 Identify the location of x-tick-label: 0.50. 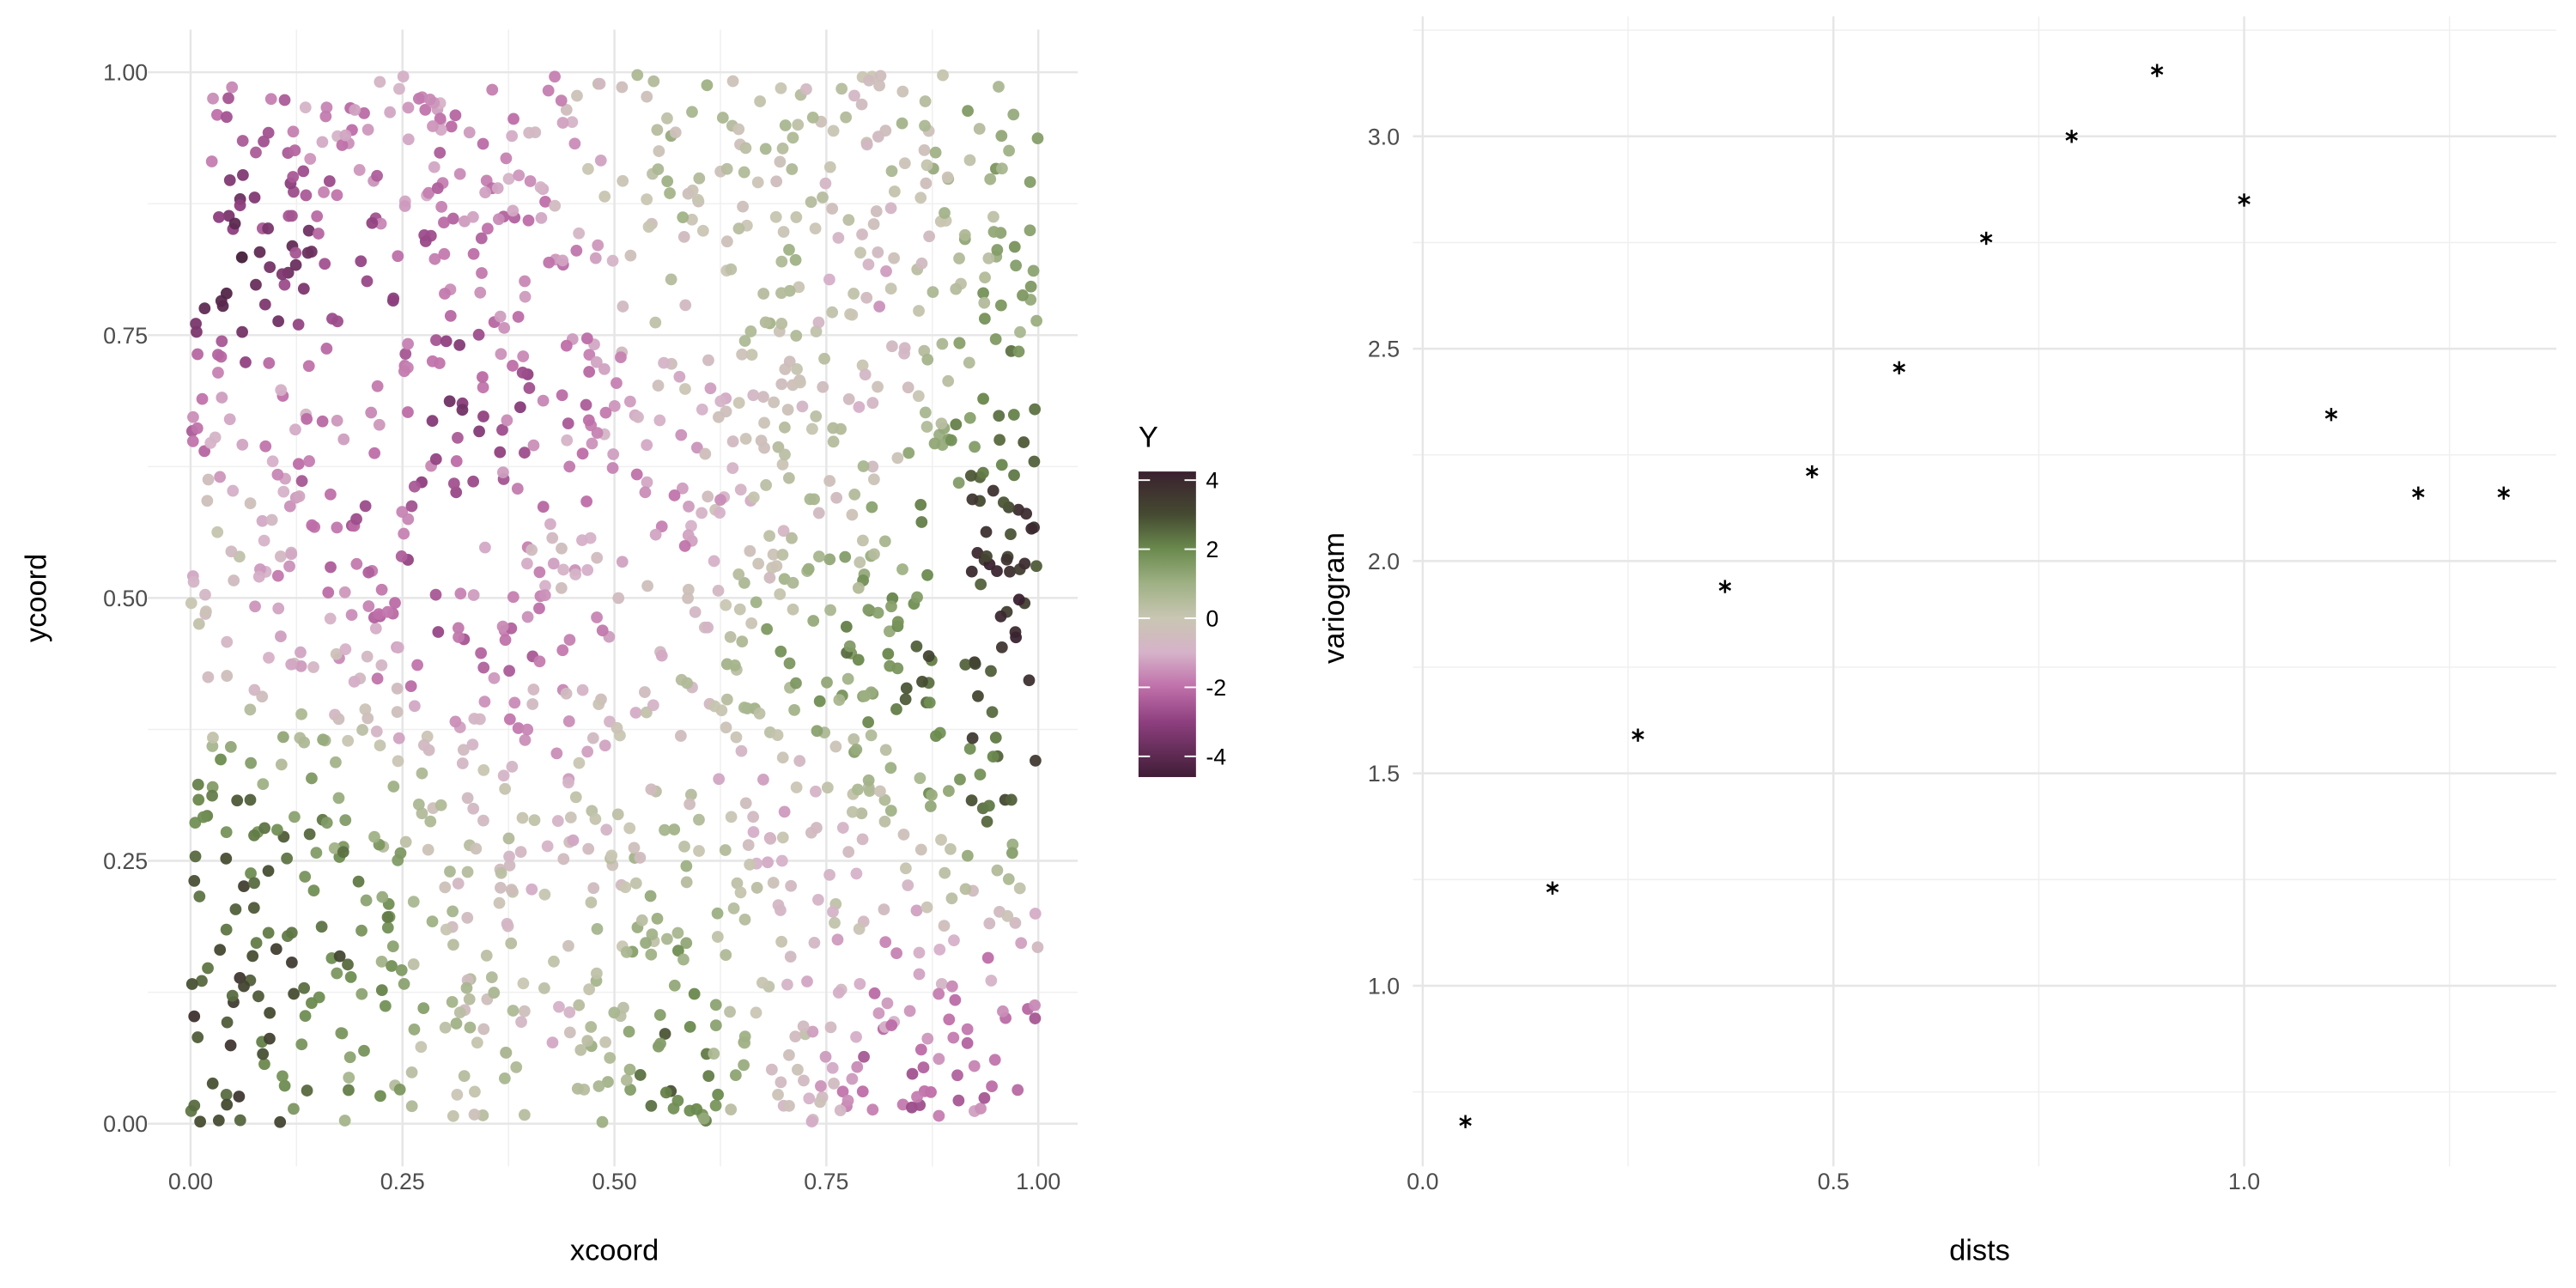
(614, 1181).